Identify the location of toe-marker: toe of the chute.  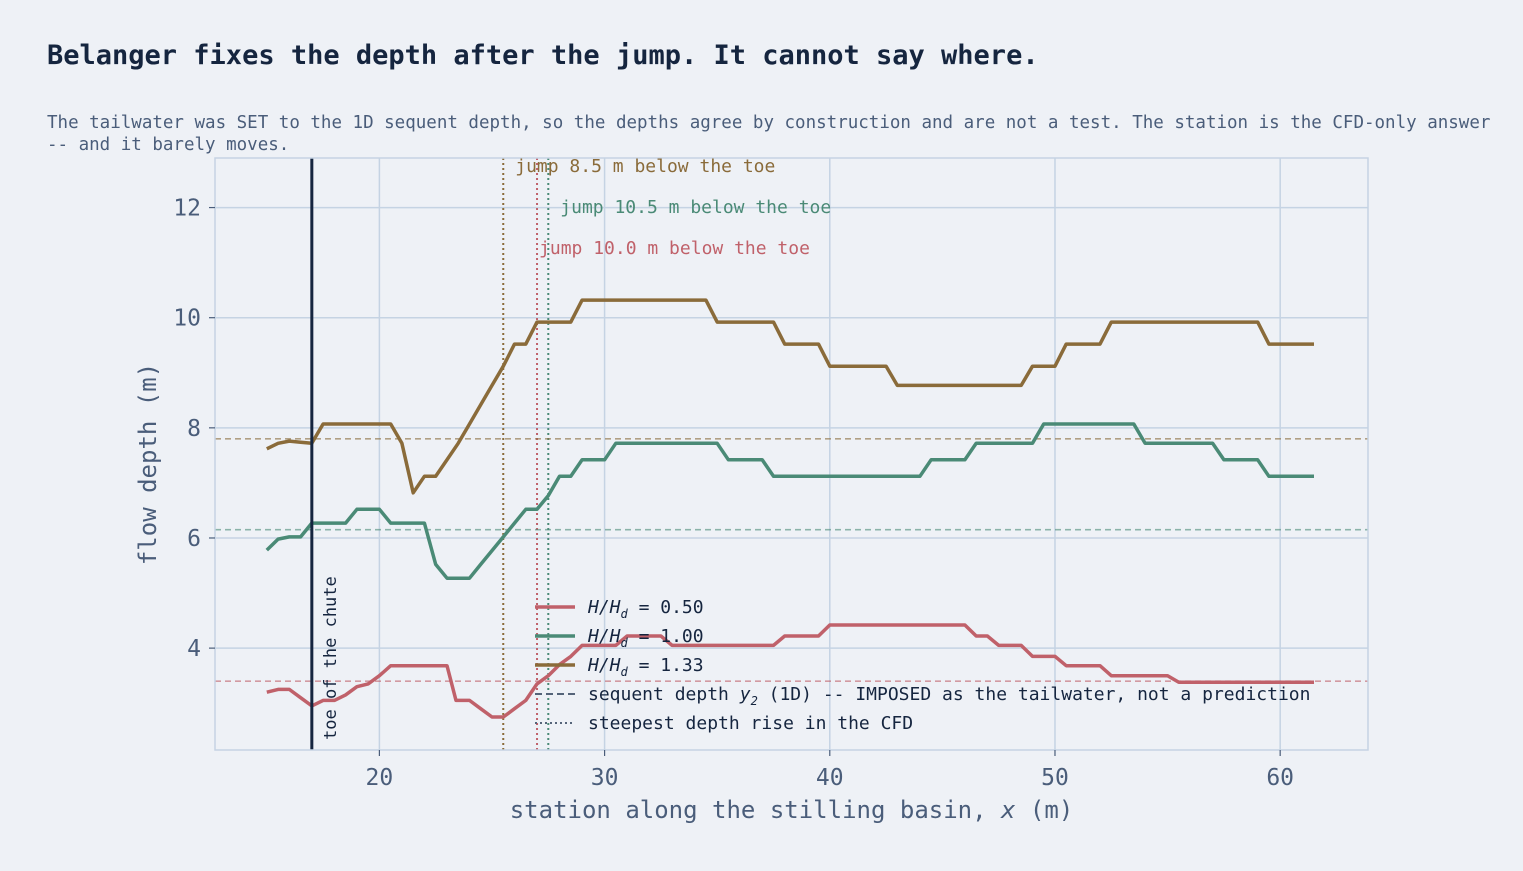
(325, 454).